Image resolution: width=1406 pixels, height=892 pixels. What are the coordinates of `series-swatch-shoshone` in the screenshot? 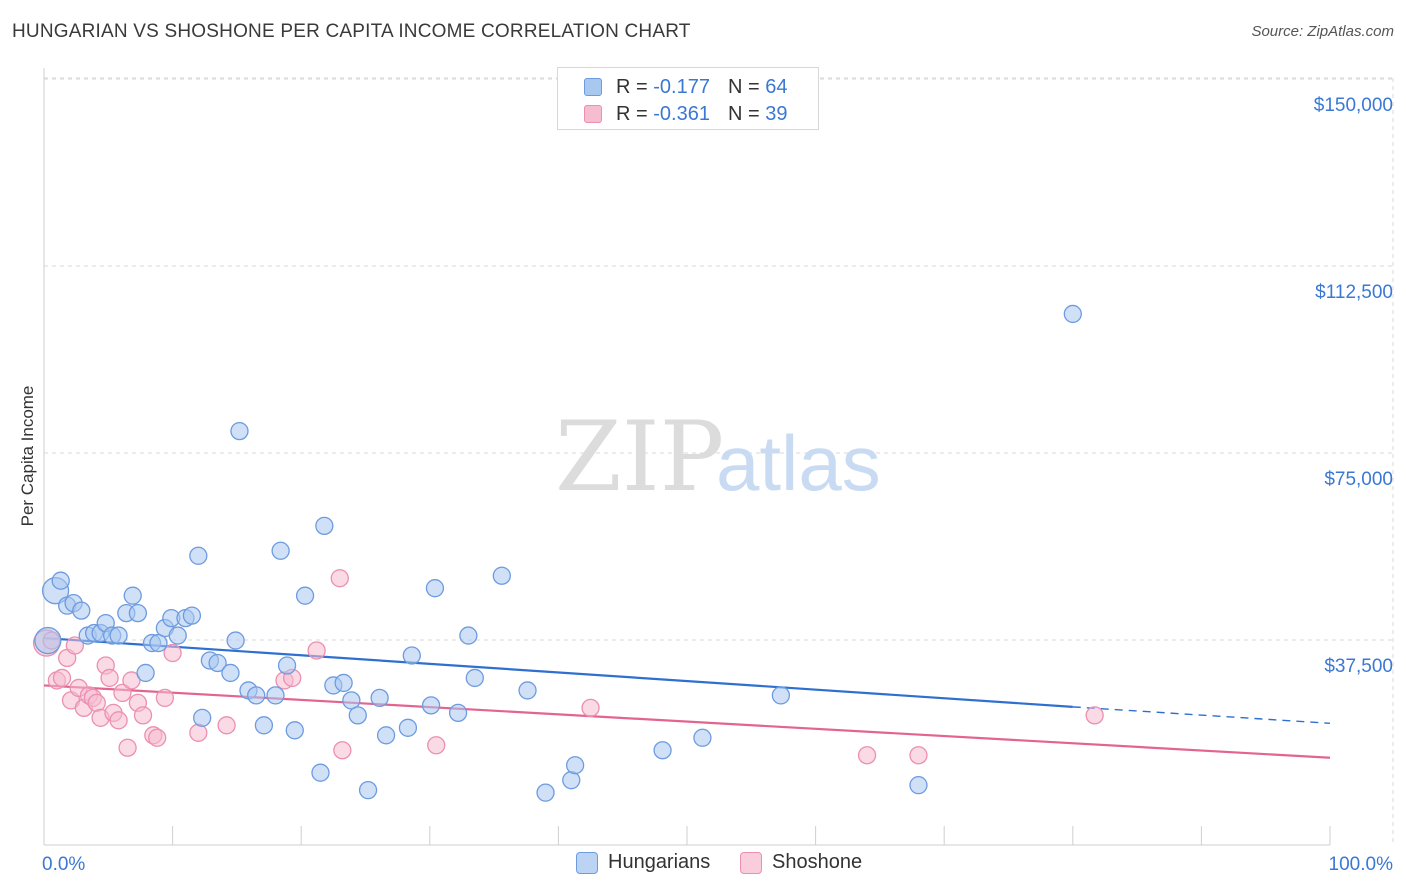 It's located at (751, 862).